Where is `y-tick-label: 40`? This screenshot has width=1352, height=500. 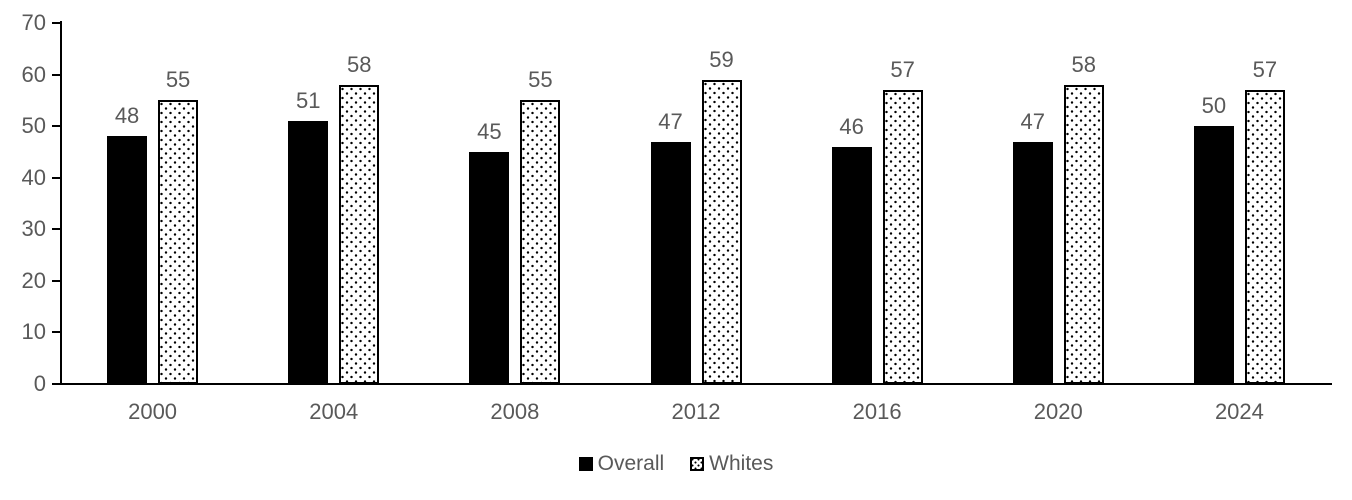
y-tick-label: 40 is located at coordinates (33, 177).